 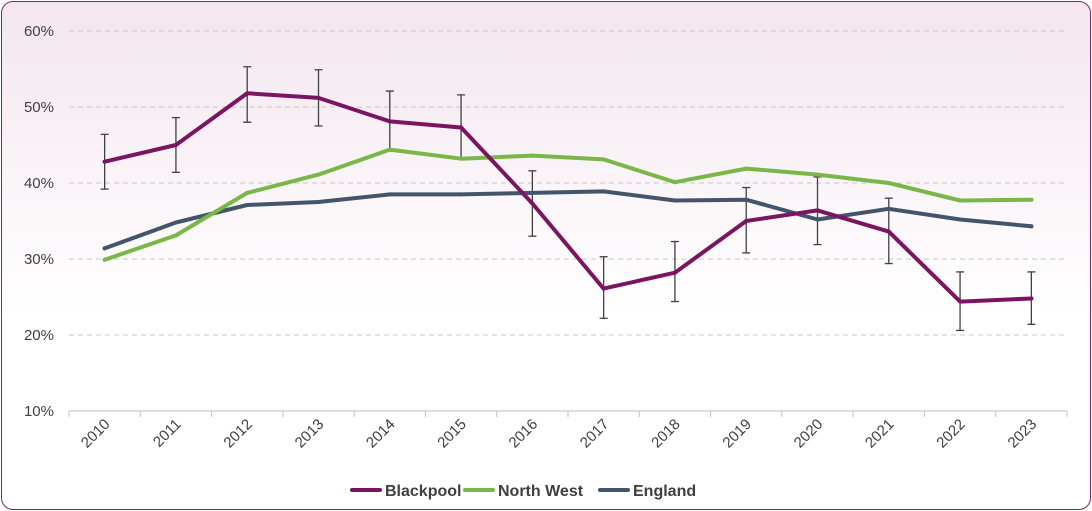 What do you see at coordinates (1023, 434) in the screenshot?
I see `x-tick-label: 2023` at bounding box center [1023, 434].